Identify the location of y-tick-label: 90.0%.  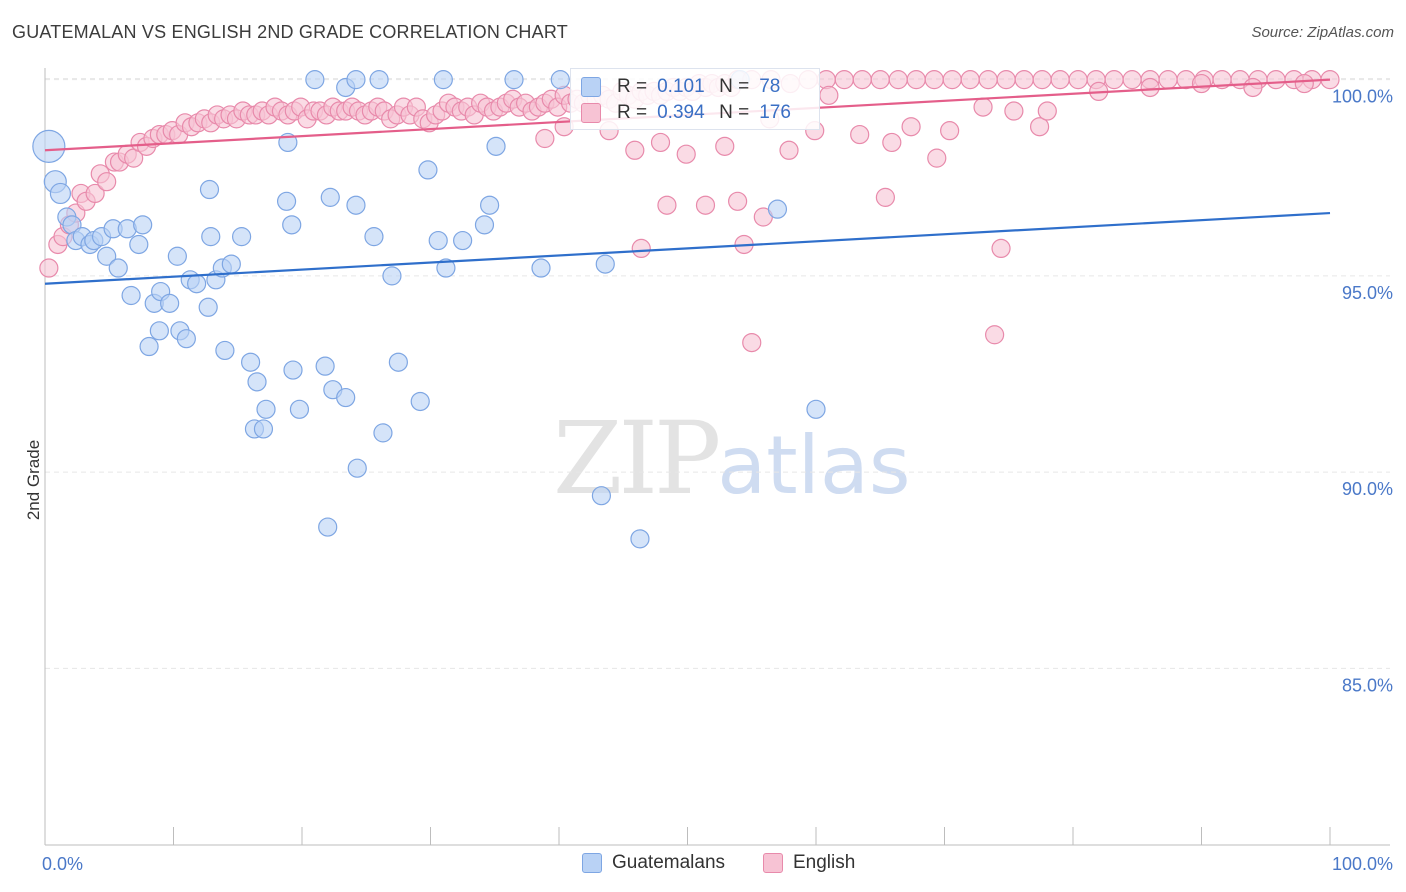
(1367, 489).